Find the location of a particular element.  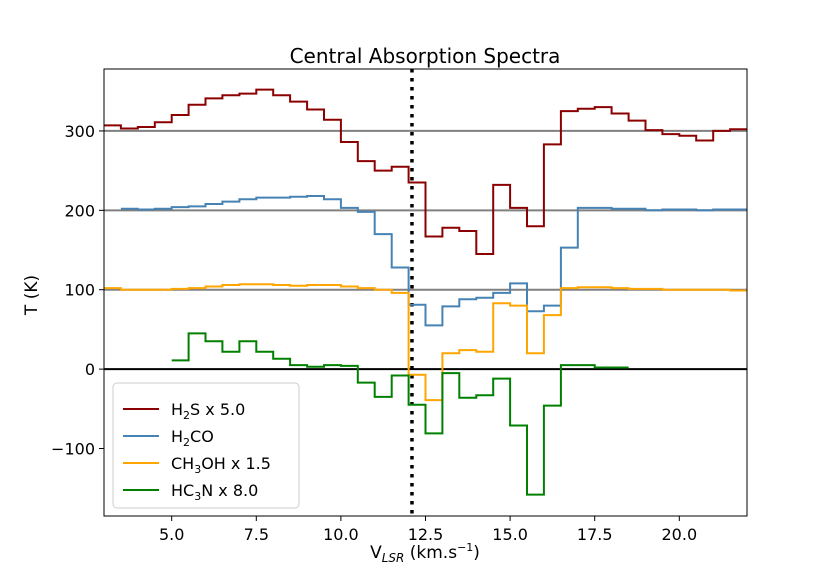

y-tick-label: −100 is located at coordinates (73, 449).